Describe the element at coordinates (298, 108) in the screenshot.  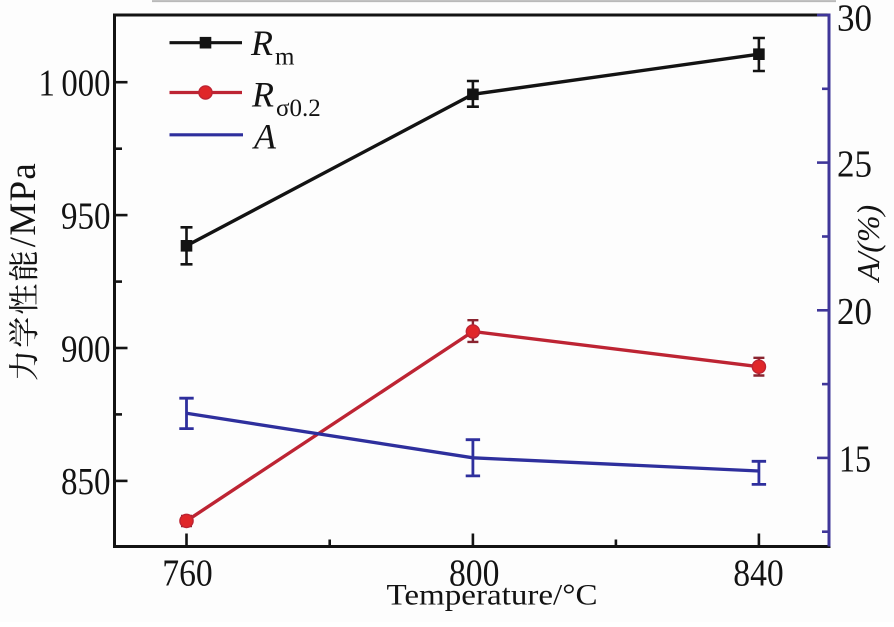
I see `svg-text: σ0.2` at that location.